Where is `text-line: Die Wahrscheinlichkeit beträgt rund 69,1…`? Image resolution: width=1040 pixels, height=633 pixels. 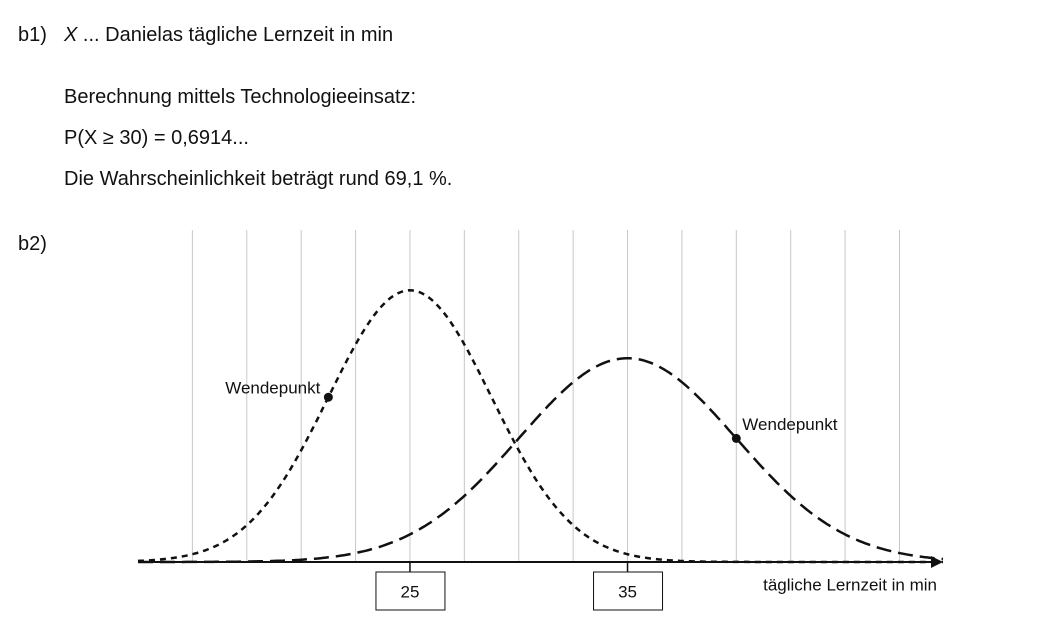
text-line: Die Wahrscheinlichkeit beträgt rund 69,1… is located at coordinates (258, 179).